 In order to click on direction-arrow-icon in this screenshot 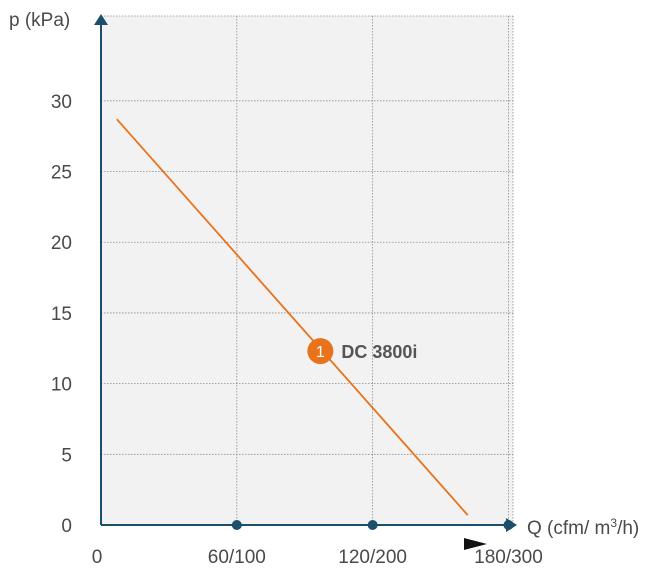, I will do `click(475, 544)`.